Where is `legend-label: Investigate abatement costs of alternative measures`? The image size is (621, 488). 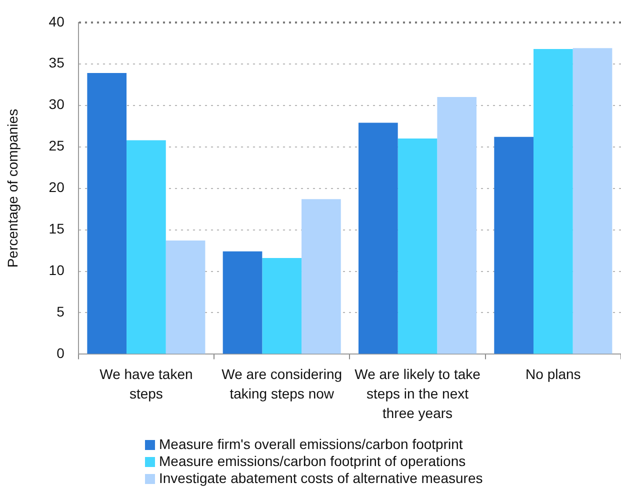 legend-label: Investigate abatement costs of alternative measures is located at coordinates (321, 478).